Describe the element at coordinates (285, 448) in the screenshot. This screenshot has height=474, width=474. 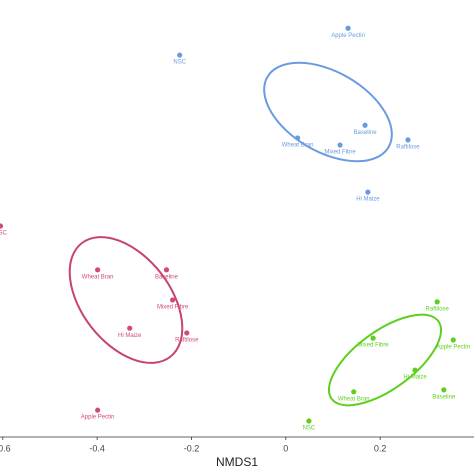
I see `x-tick-label: 0` at that location.